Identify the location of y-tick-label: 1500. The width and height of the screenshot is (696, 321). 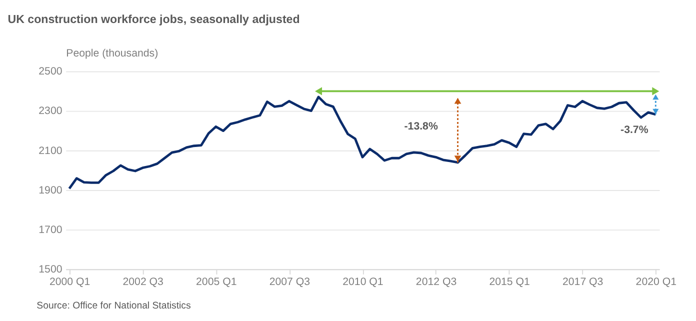
(50, 270).